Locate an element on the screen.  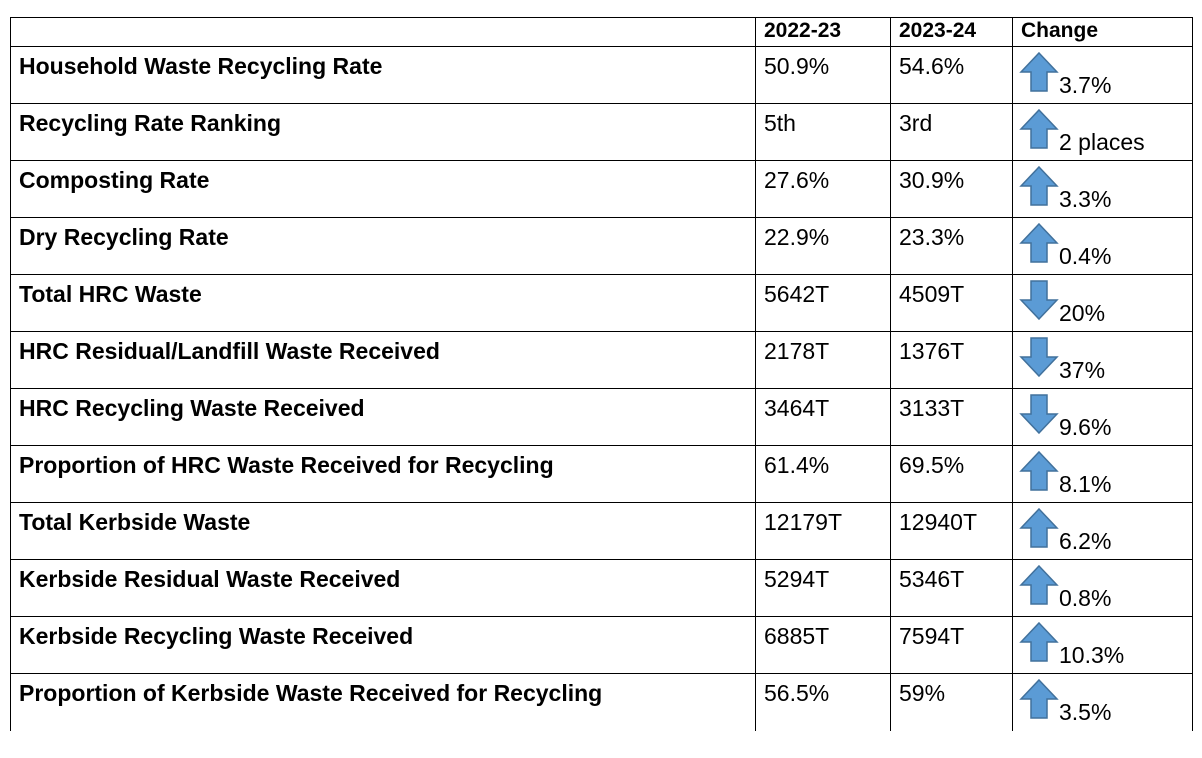
table-row: Total HRC Waste 5642T 4509T 20% is located at coordinates (601, 303).